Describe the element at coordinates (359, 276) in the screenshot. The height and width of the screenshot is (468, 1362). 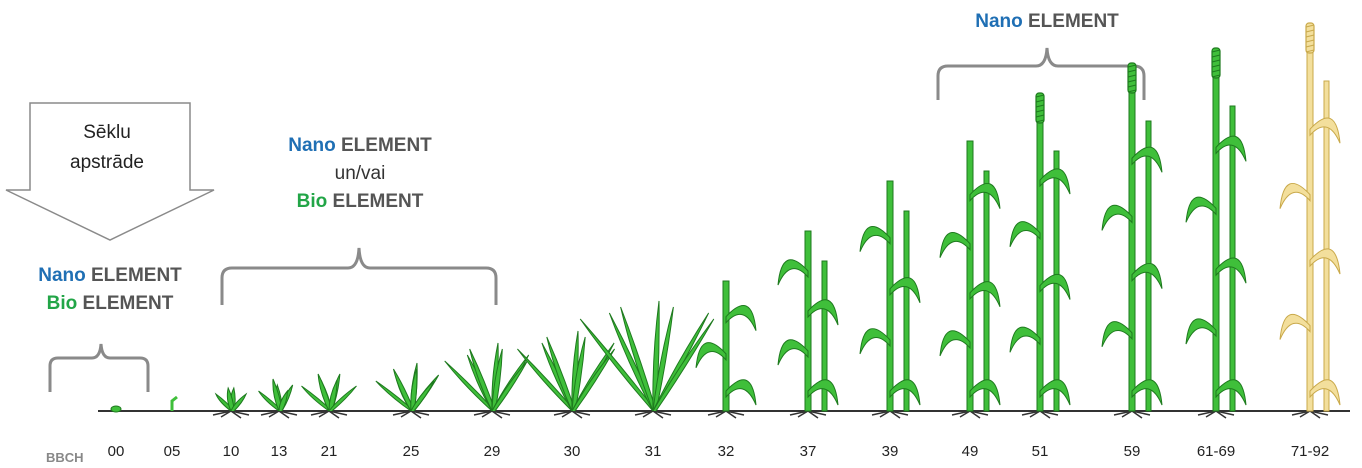
I see `bracket-mid` at that location.